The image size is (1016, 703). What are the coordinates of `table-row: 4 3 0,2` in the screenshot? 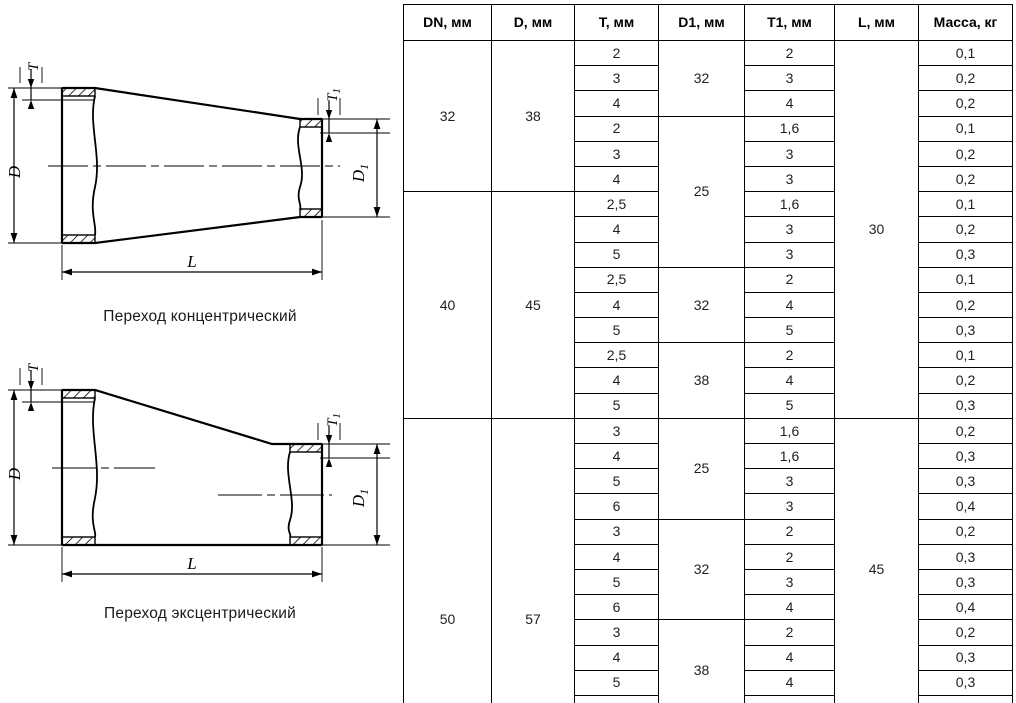 It's located at (708, 229).